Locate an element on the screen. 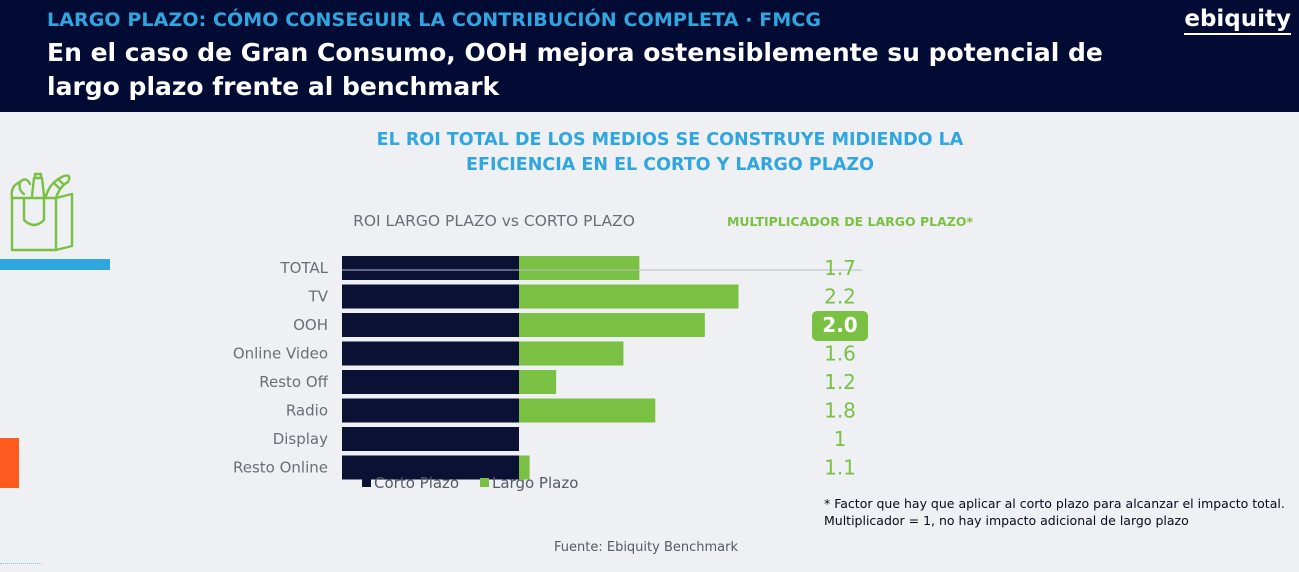  multiplier-value-resto-online: 1.1 is located at coordinates (840, 468).